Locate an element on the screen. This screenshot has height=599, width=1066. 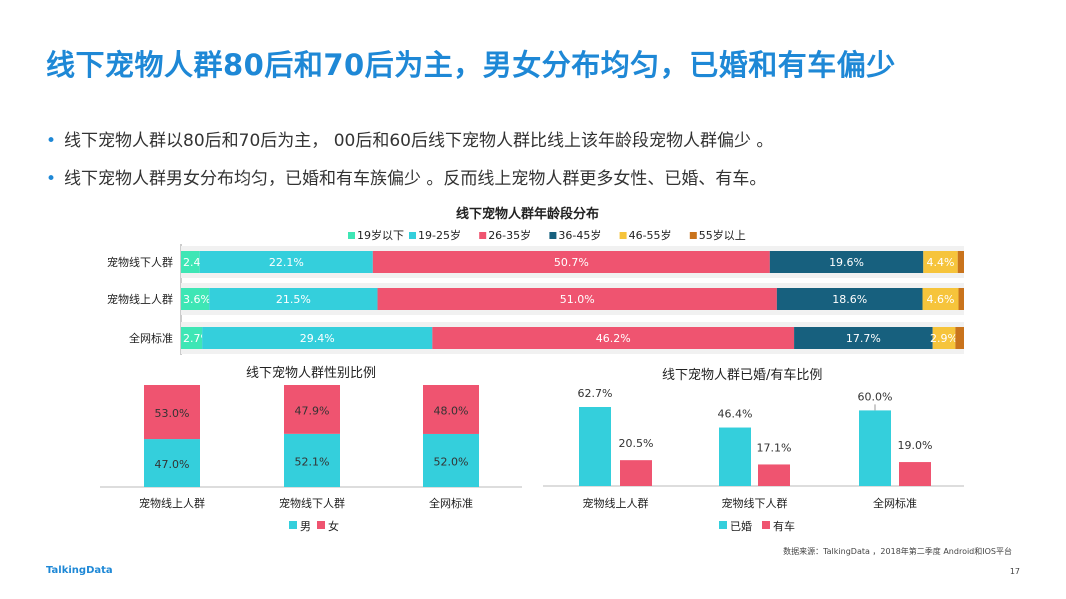
data-label: 17.7% is located at coordinates (863, 338).